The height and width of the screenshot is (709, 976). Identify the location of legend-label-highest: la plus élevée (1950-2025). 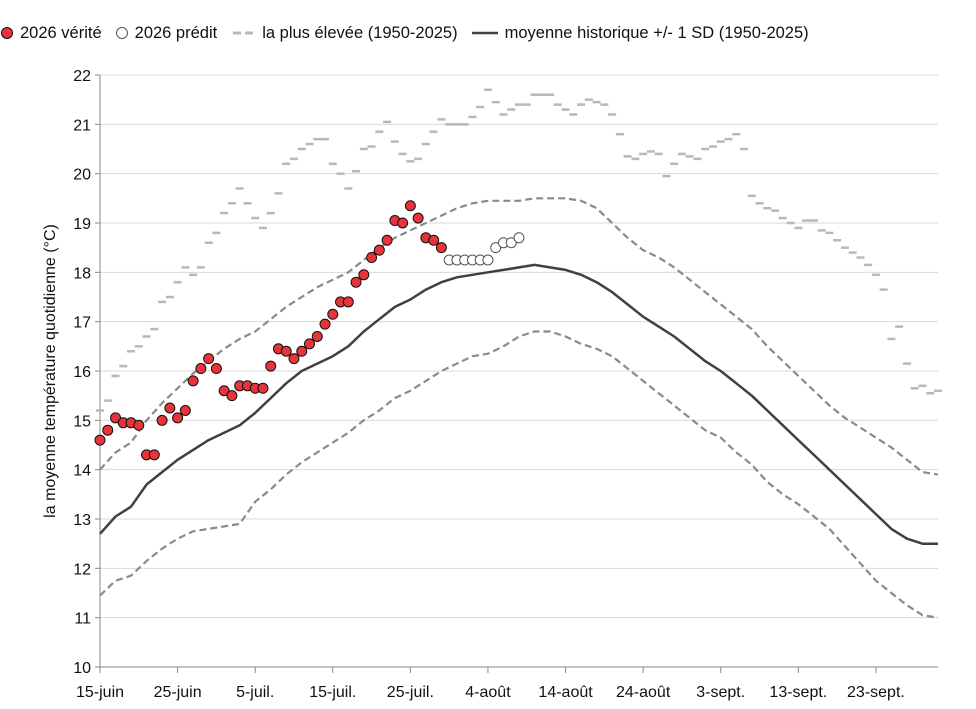
(360, 32).